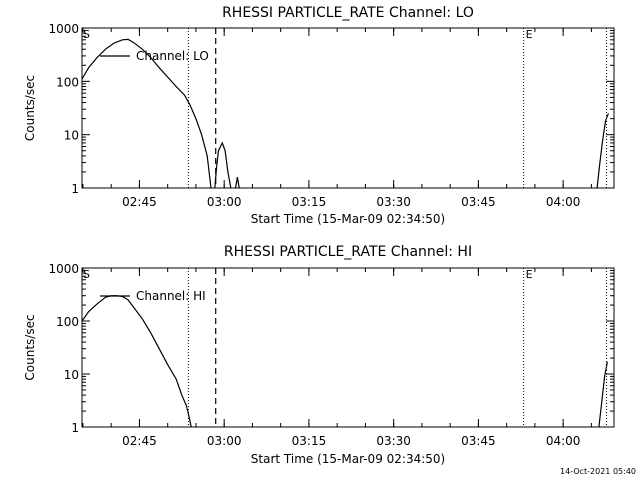 This screenshot has width=640, height=480. What do you see at coordinates (86, 274) in the screenshot?
I see `hi-start-marker: S` at bounding box center [86, 274].